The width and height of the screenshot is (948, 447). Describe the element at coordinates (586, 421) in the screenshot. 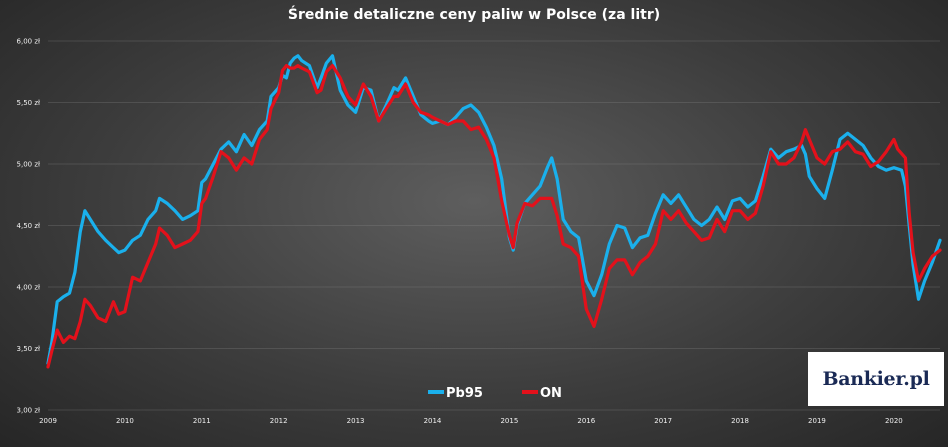

I see `x-tick-label: 2016` at that location.